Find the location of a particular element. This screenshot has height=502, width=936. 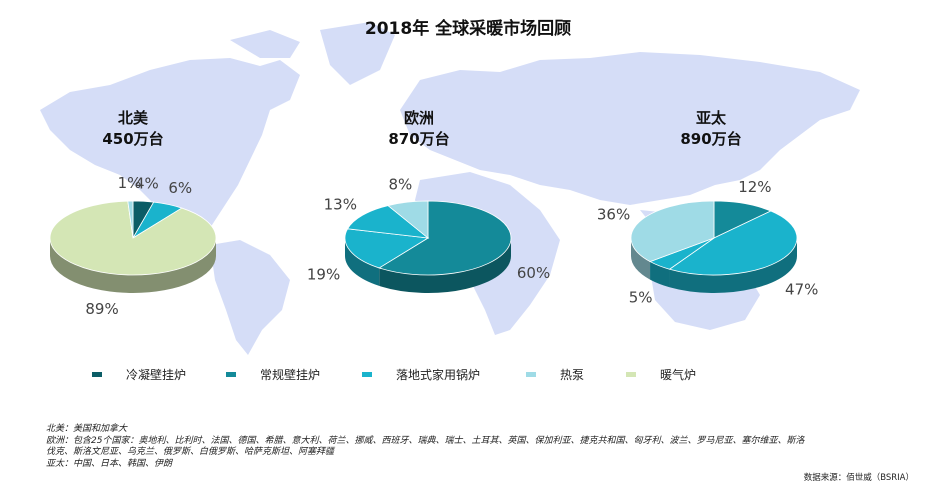

pie-1: 60% 19% 13% 8% is located at coordinates (428, 234).